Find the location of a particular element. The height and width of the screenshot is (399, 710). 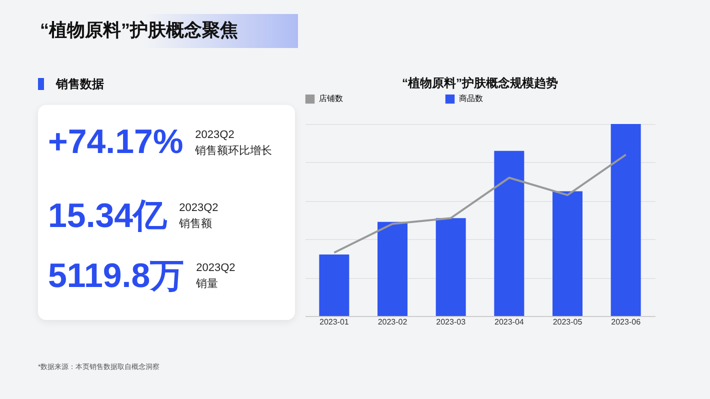

x-tick-label: 2023-05 is located at coordinates (567, 322).